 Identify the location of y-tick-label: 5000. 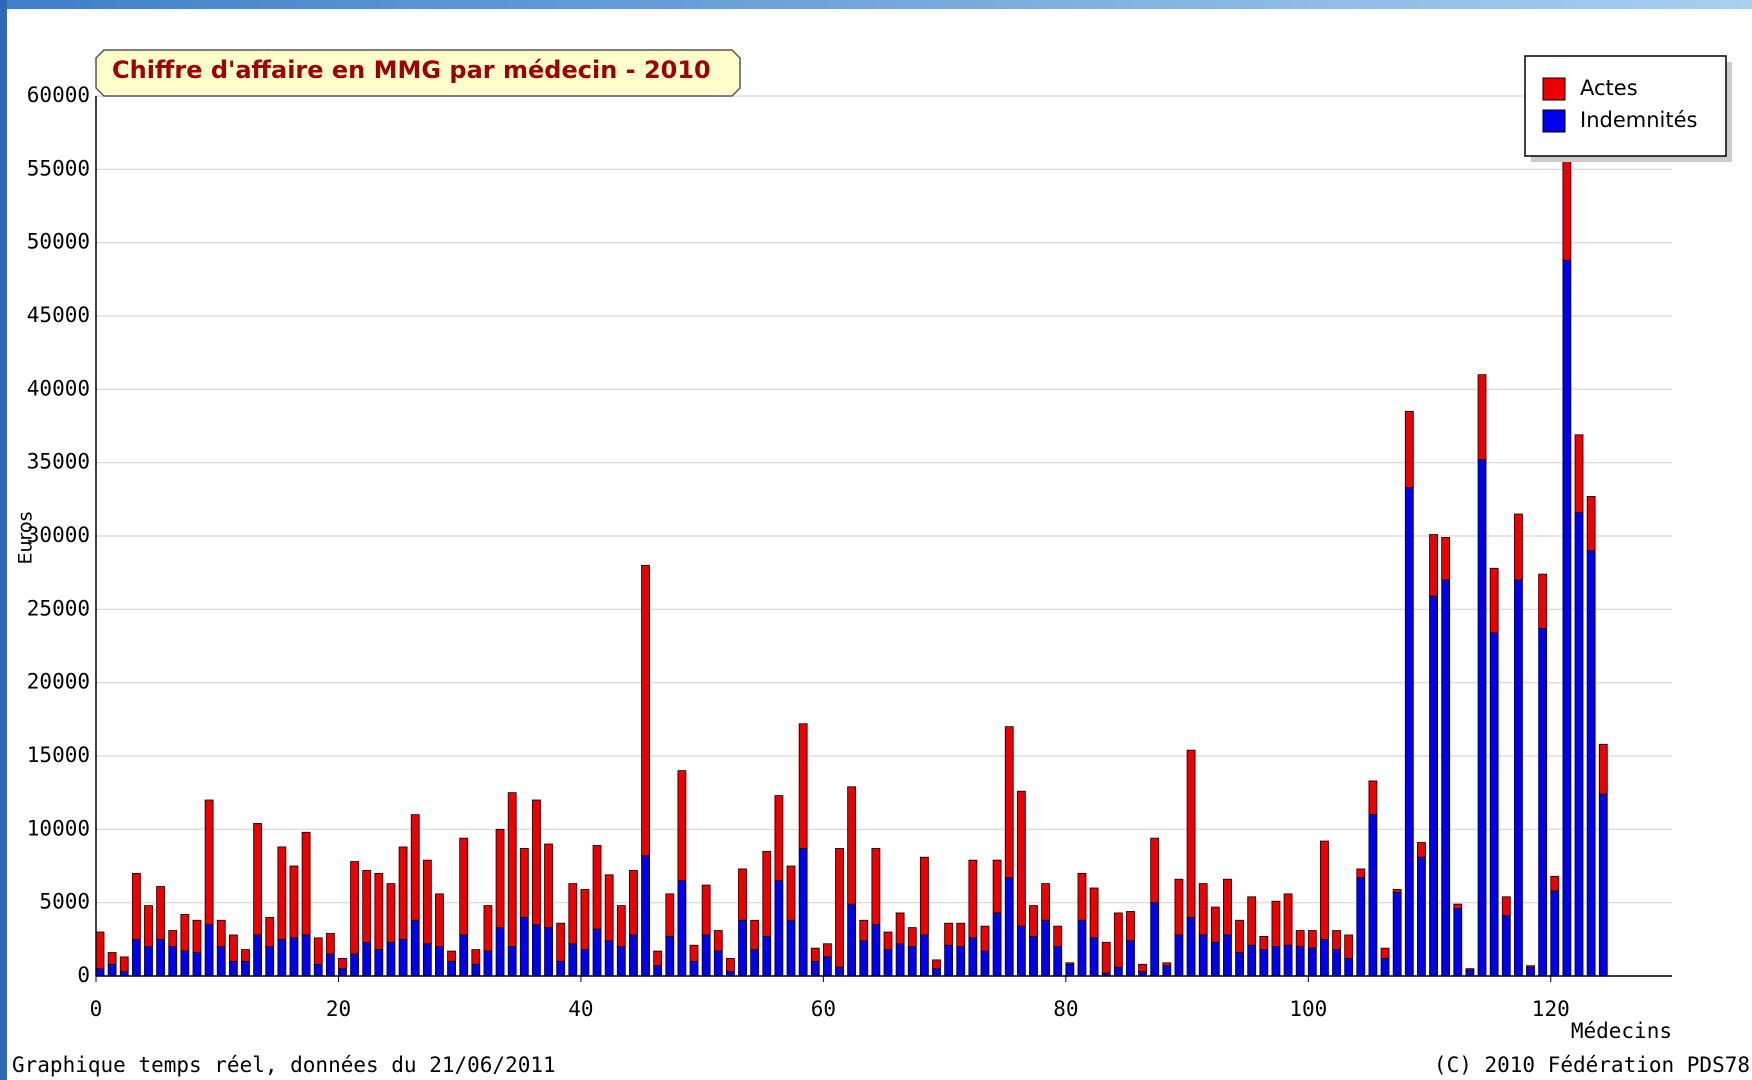
(64, 902).